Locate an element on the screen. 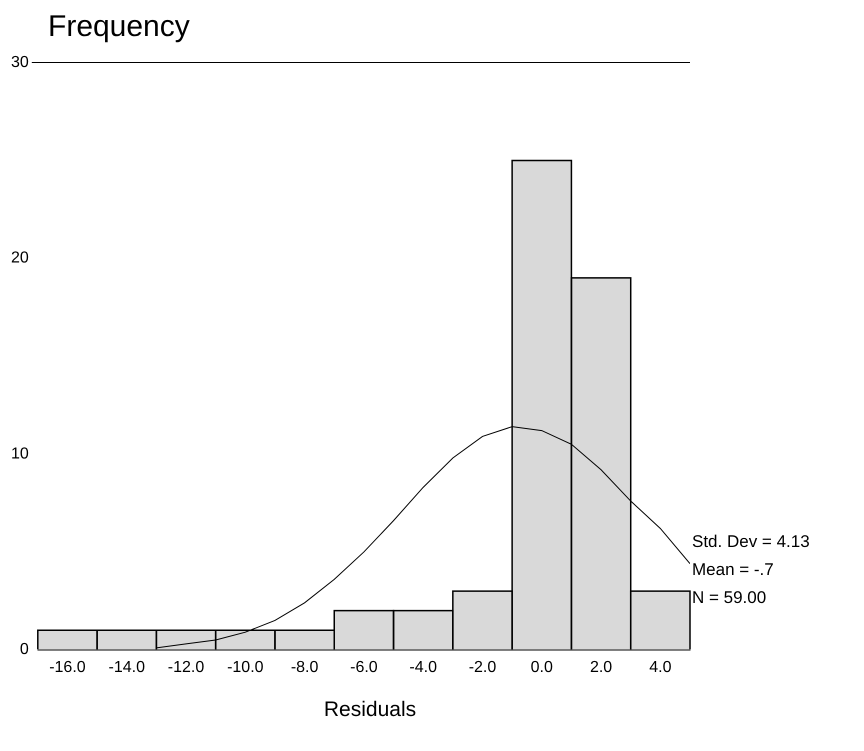 The width and height of the screenshot is (864, 751). y-tick-label: 10 is located at coordinates (20, 453).